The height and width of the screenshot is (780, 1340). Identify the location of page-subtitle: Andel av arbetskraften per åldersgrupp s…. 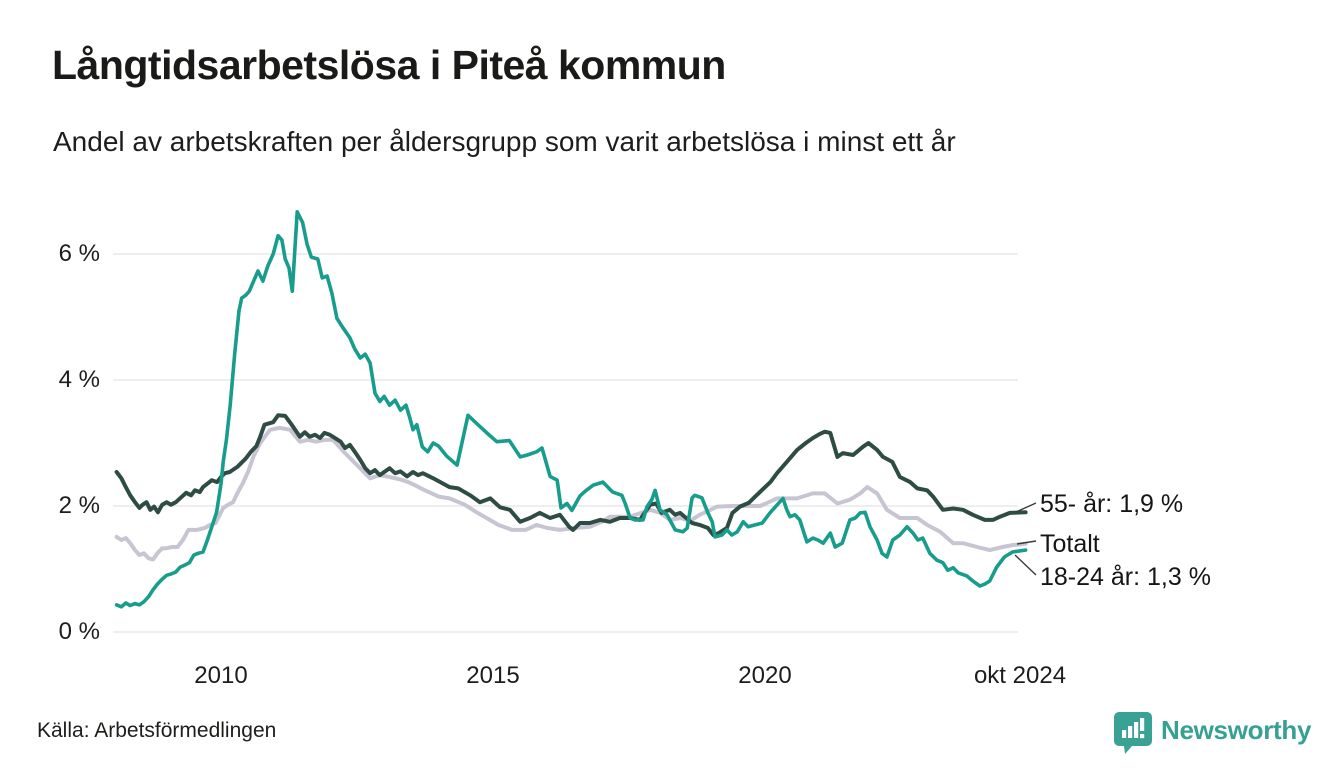
(504, 141).